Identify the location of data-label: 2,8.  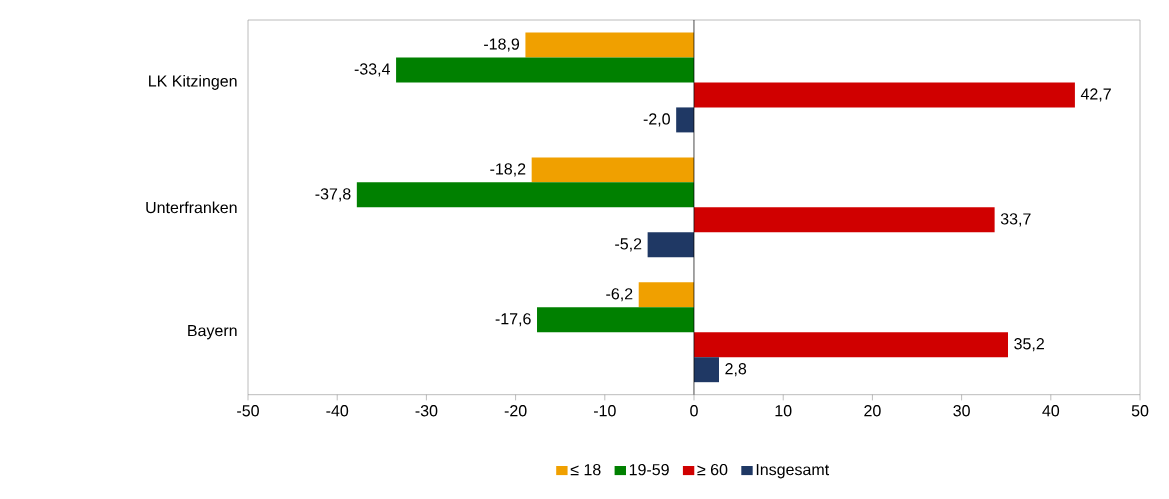
(736, 370).